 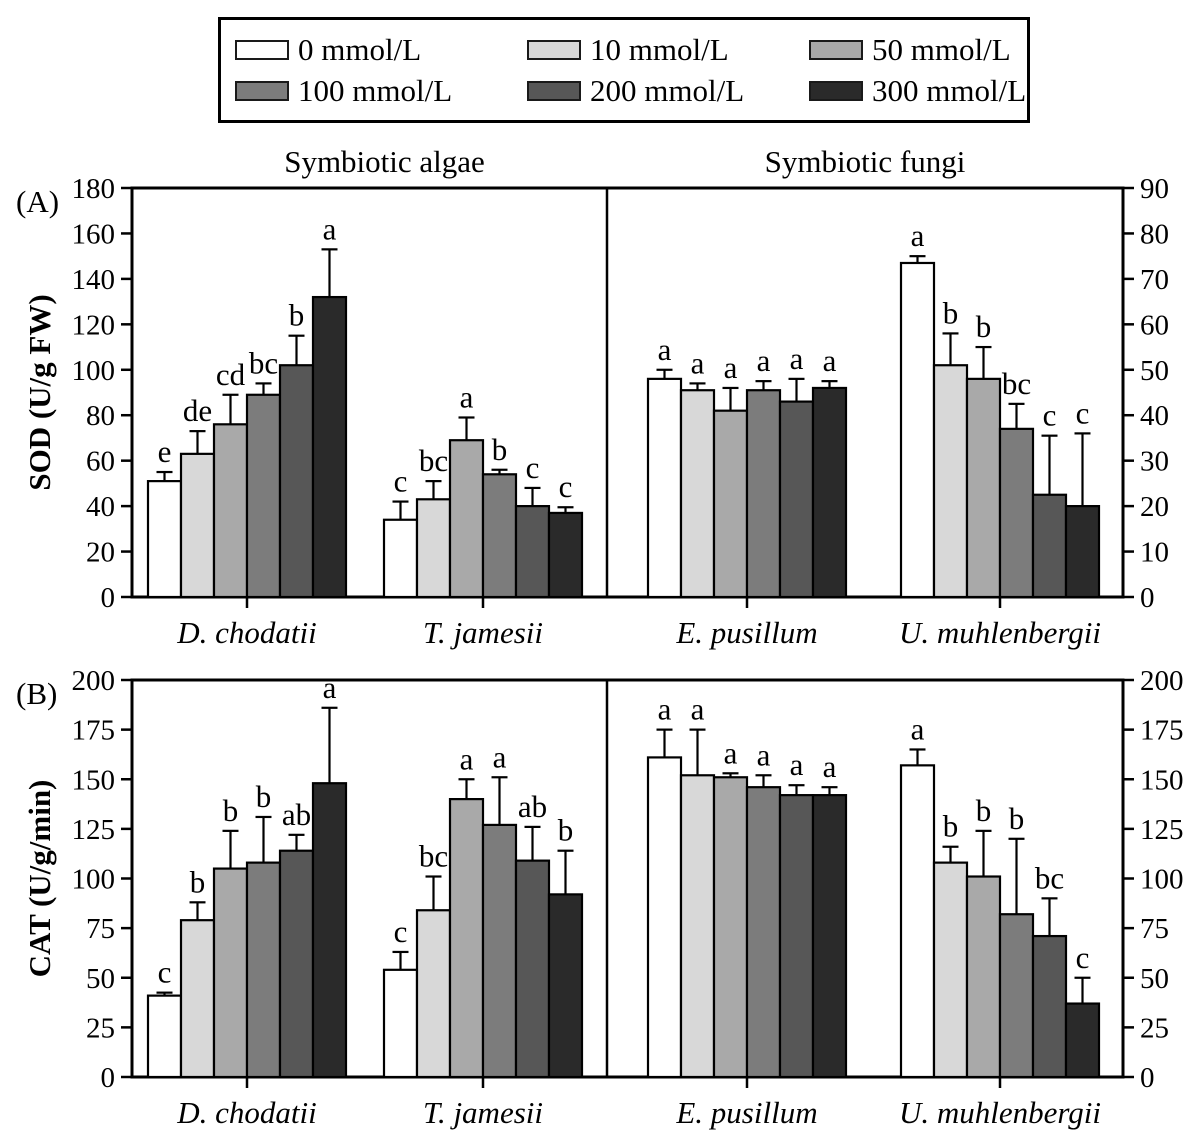 I want to click on y-tick-label-left: 0, so click(x=108, y=598).